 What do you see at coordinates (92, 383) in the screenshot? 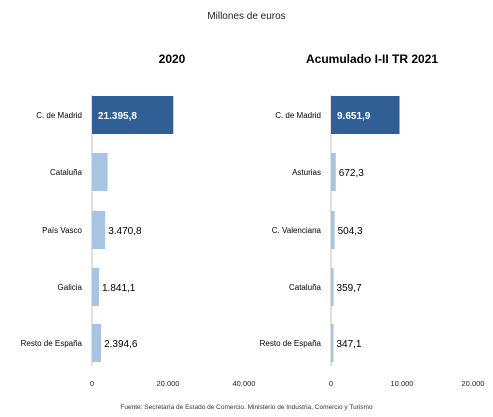
I see `chart-0-tick-label-0: 0` at bounding box center [92, 383].